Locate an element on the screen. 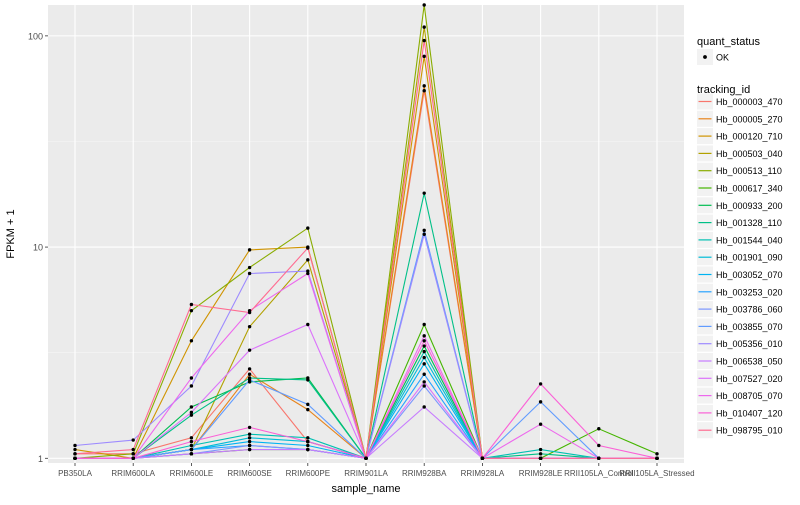 The width and height of the screenshot is (800, 505). y-axis: 1 10 100 is located at coordinates (38, 247).